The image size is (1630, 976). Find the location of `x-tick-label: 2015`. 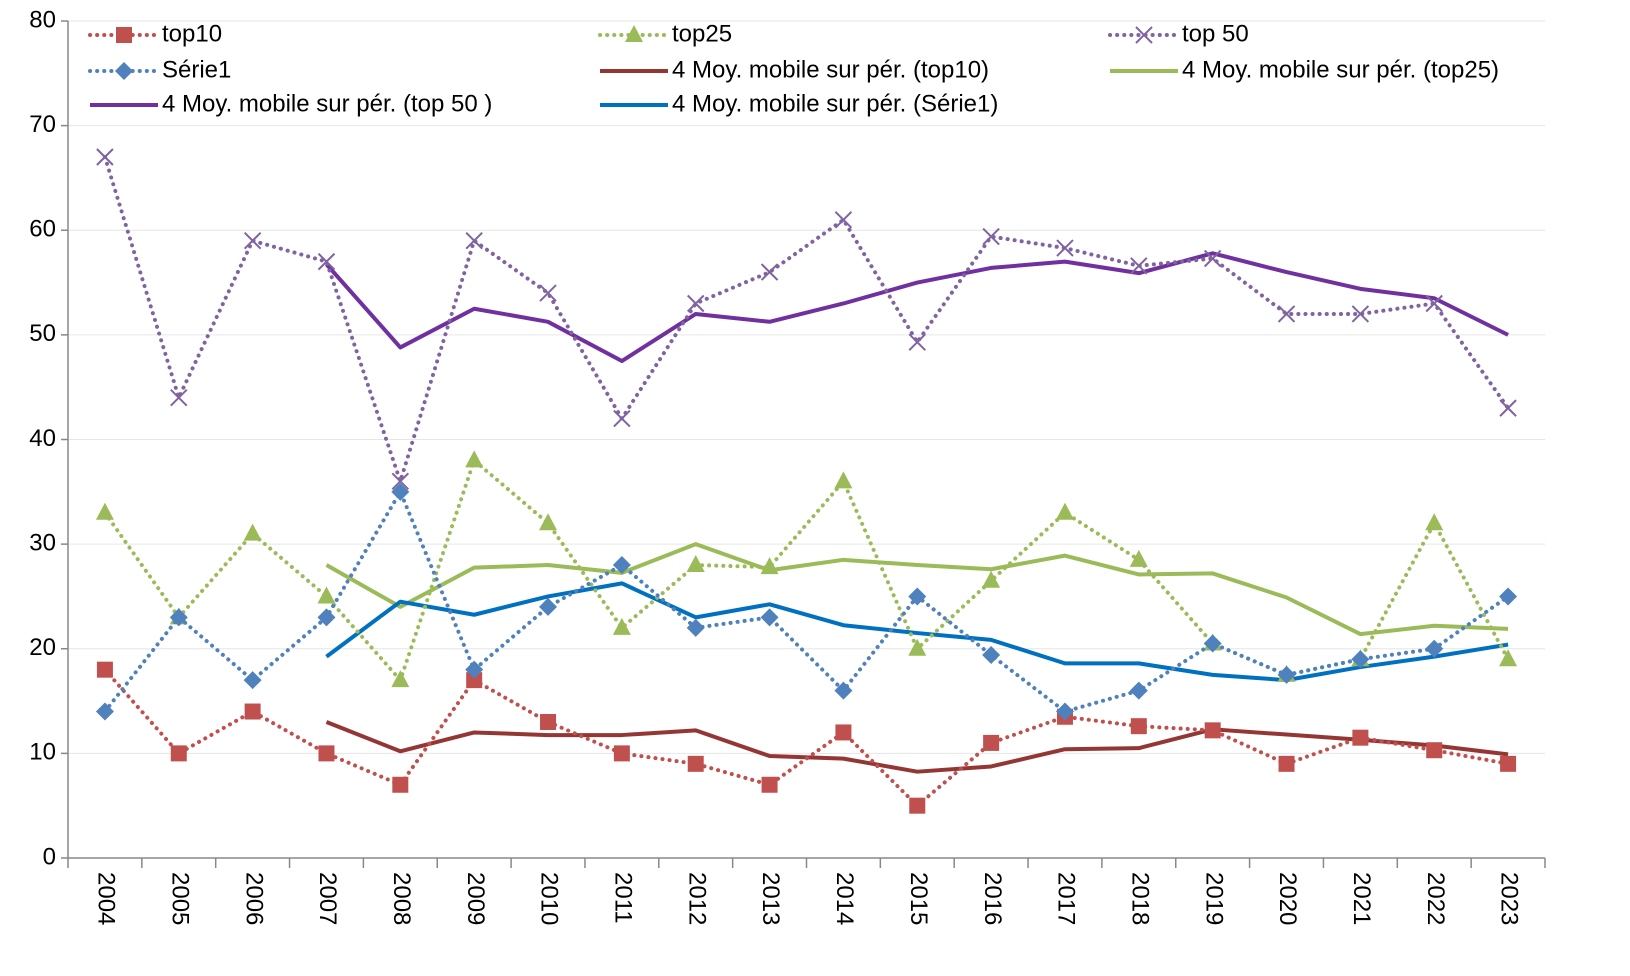

x-tick-label: 2015 is located at coordinates (918, 898).